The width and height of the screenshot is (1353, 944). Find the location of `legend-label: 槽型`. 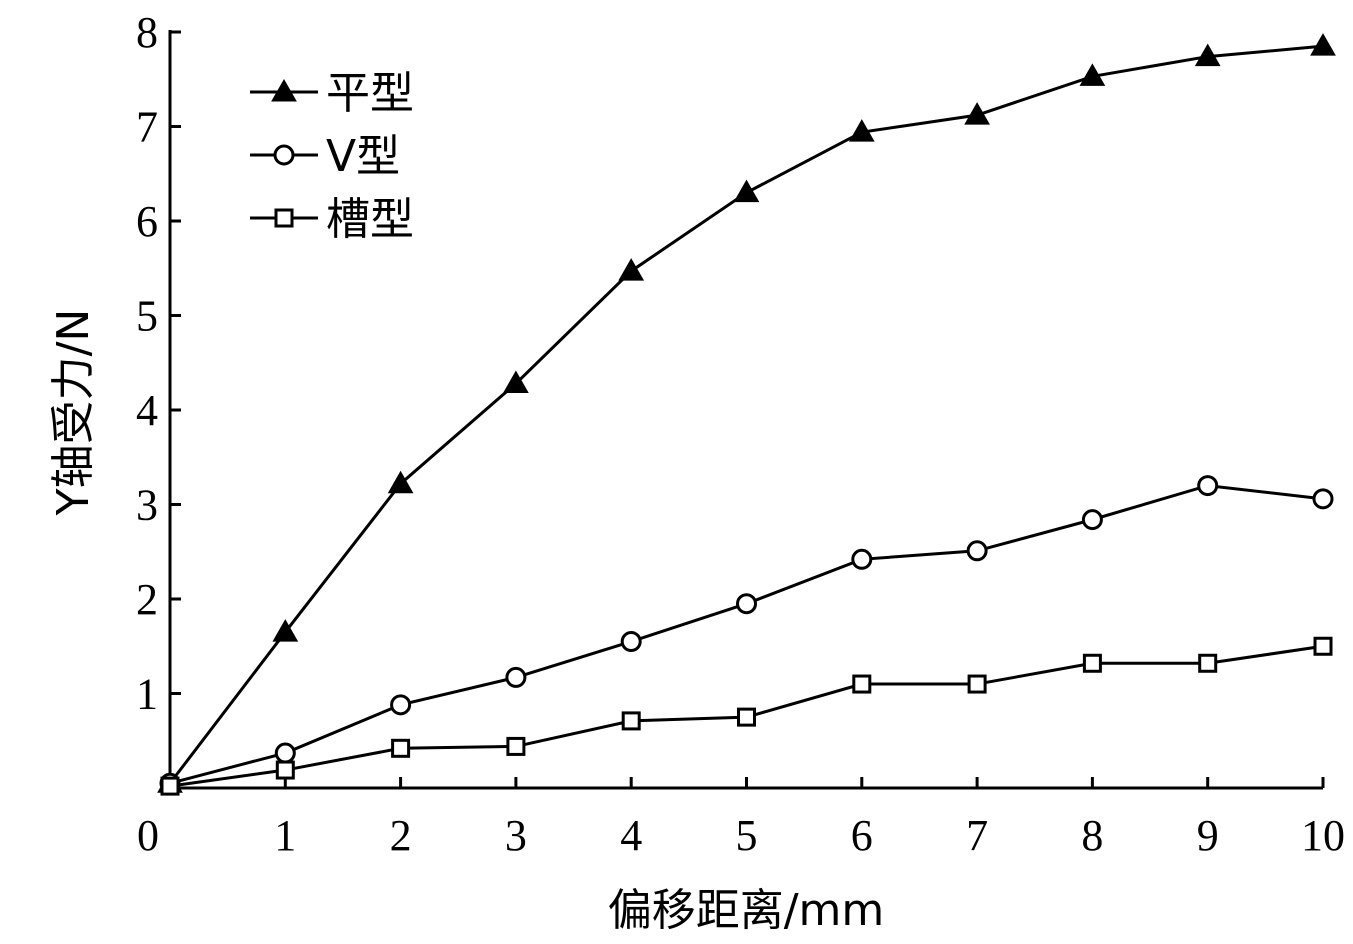

legend-label: 槽型 is located at coordinates (370, 219).